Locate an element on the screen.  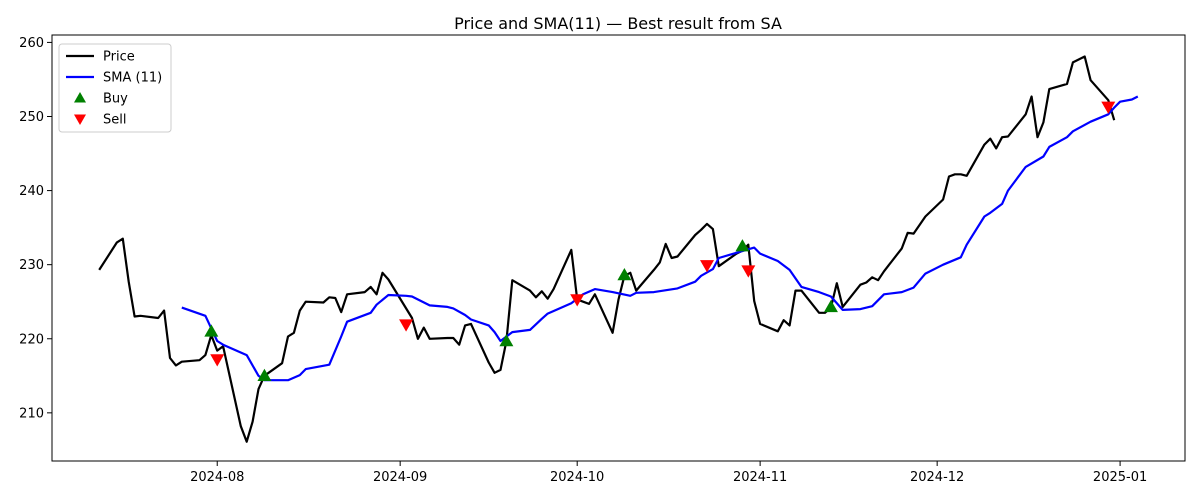
x-tick-label: 2025-01 is located at coordinates (1120, 477).